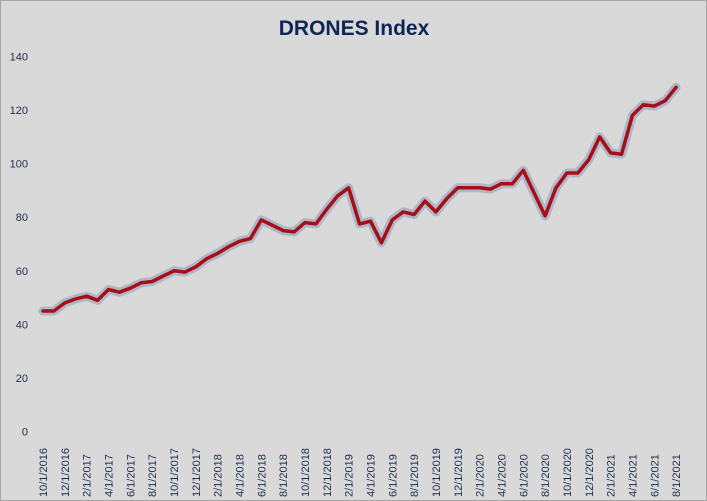 The image size is (707, 501). What do you see at coordinates (655, 475) in the screenshot?
I see `x-tick-label: 6/1/2021` at bounding box center [655, 475].